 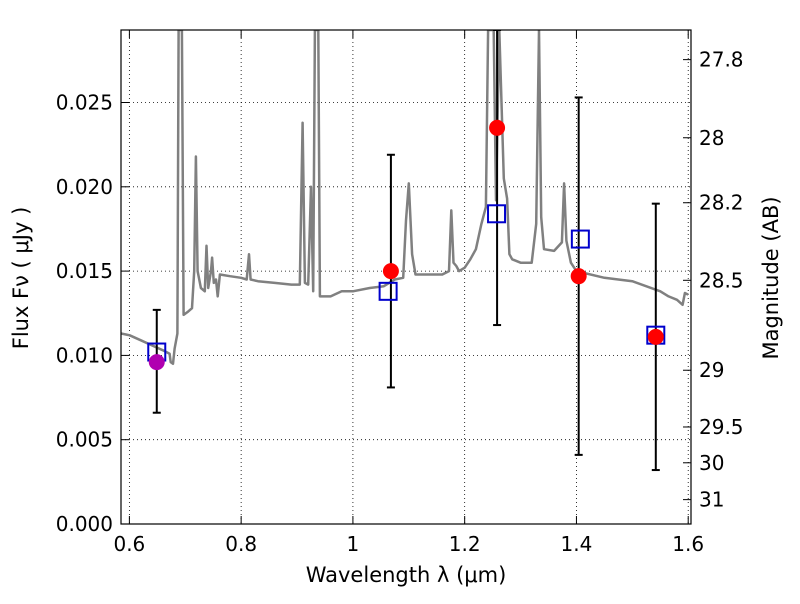 I want to click on x-tick-label-0: 0.6, so click(x=129, y=544).